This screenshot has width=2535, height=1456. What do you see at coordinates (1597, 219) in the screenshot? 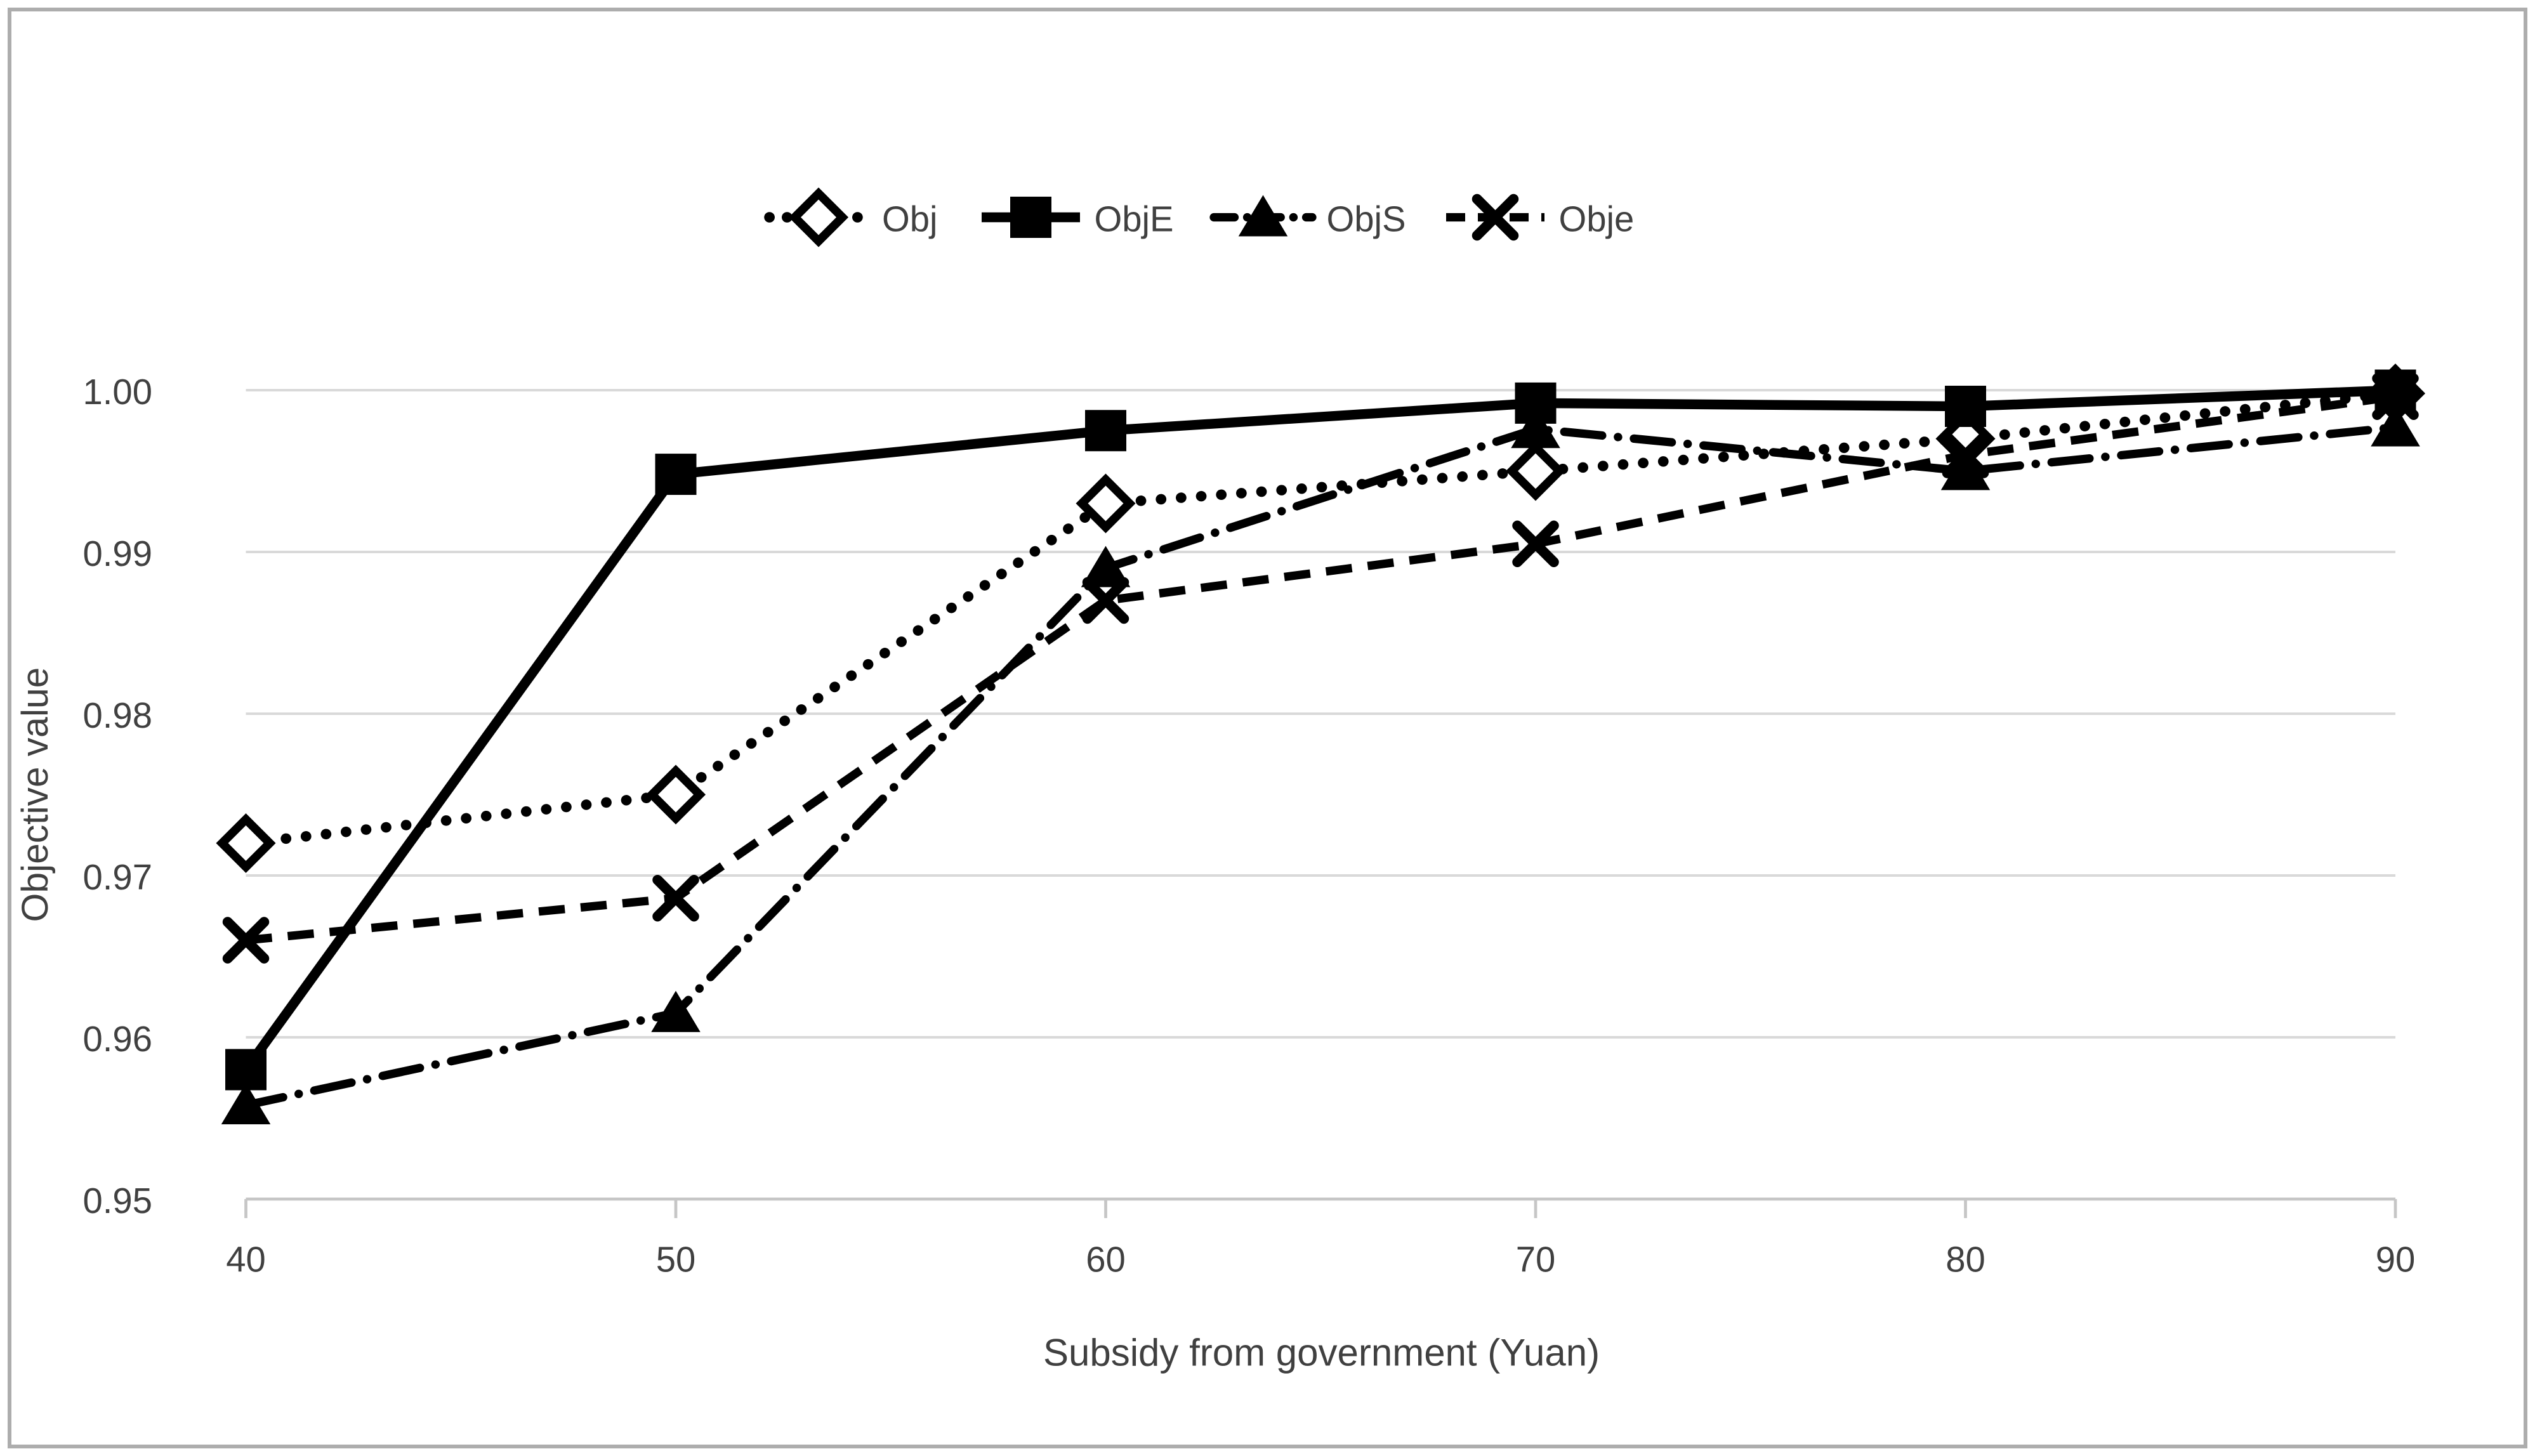
I see `legend-label-Obje: Obje` at bounding box center [1597, 219].